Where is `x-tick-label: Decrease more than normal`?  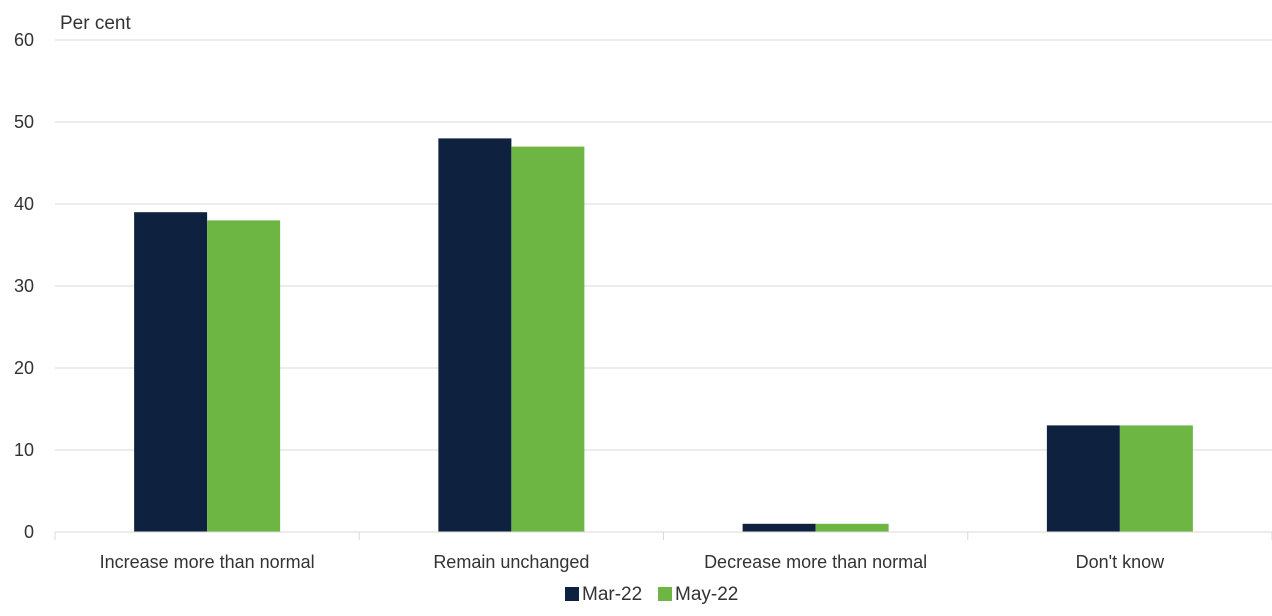 x-tick-label: Decrease more than normal is located at coordinates (815, 562).